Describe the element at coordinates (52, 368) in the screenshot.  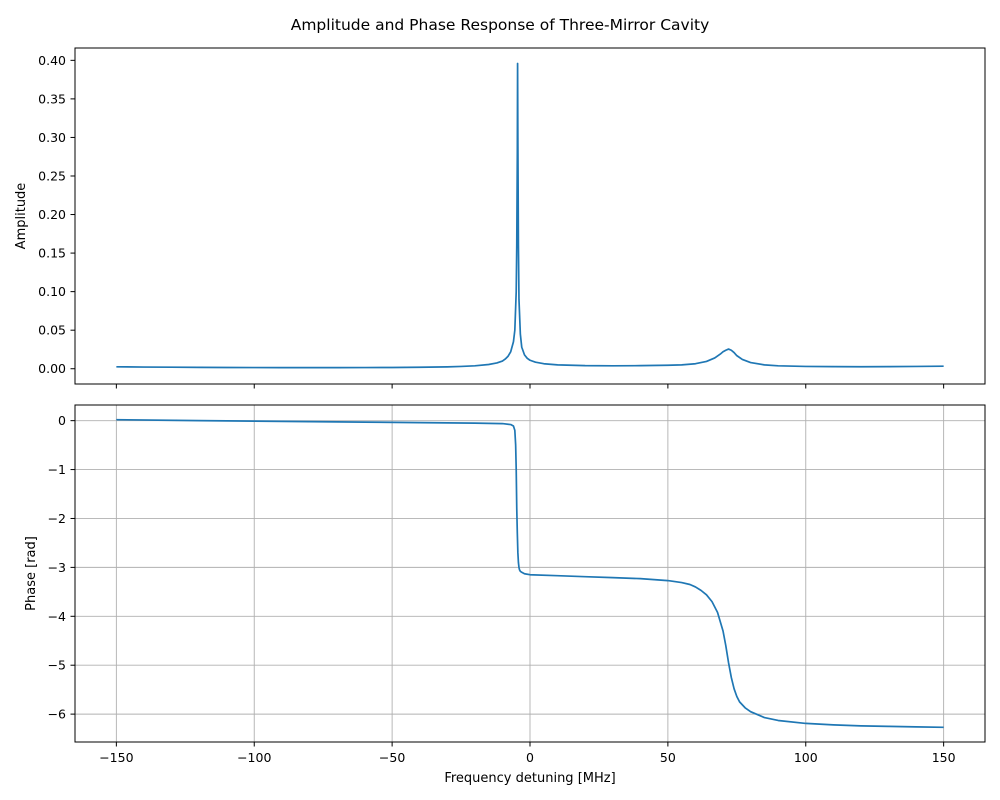
I see `amplitude-y-tick-label: 0.00` at that location.